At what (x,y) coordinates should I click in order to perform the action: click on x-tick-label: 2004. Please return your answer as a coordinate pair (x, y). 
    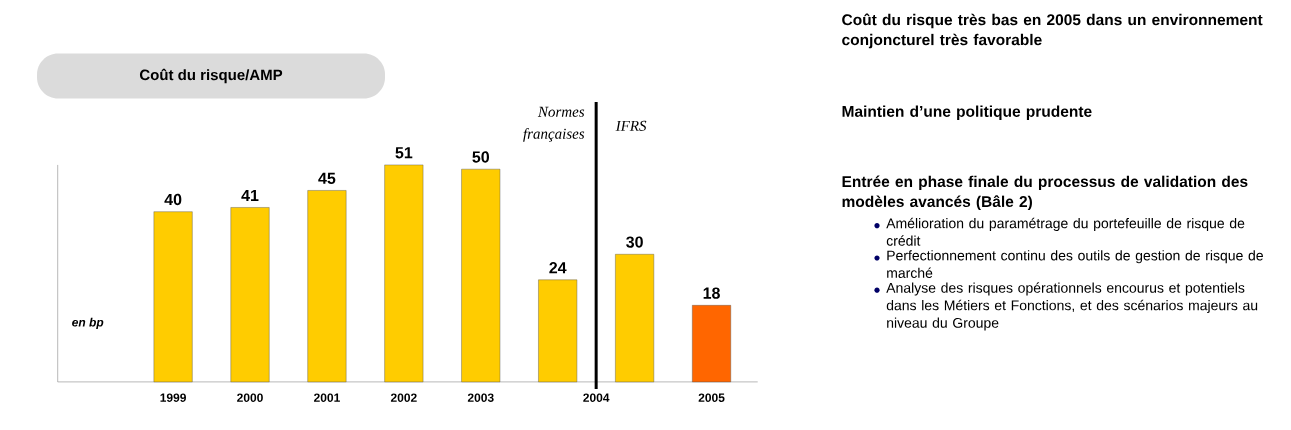
    Looking at the image, I should click on (596, 397).